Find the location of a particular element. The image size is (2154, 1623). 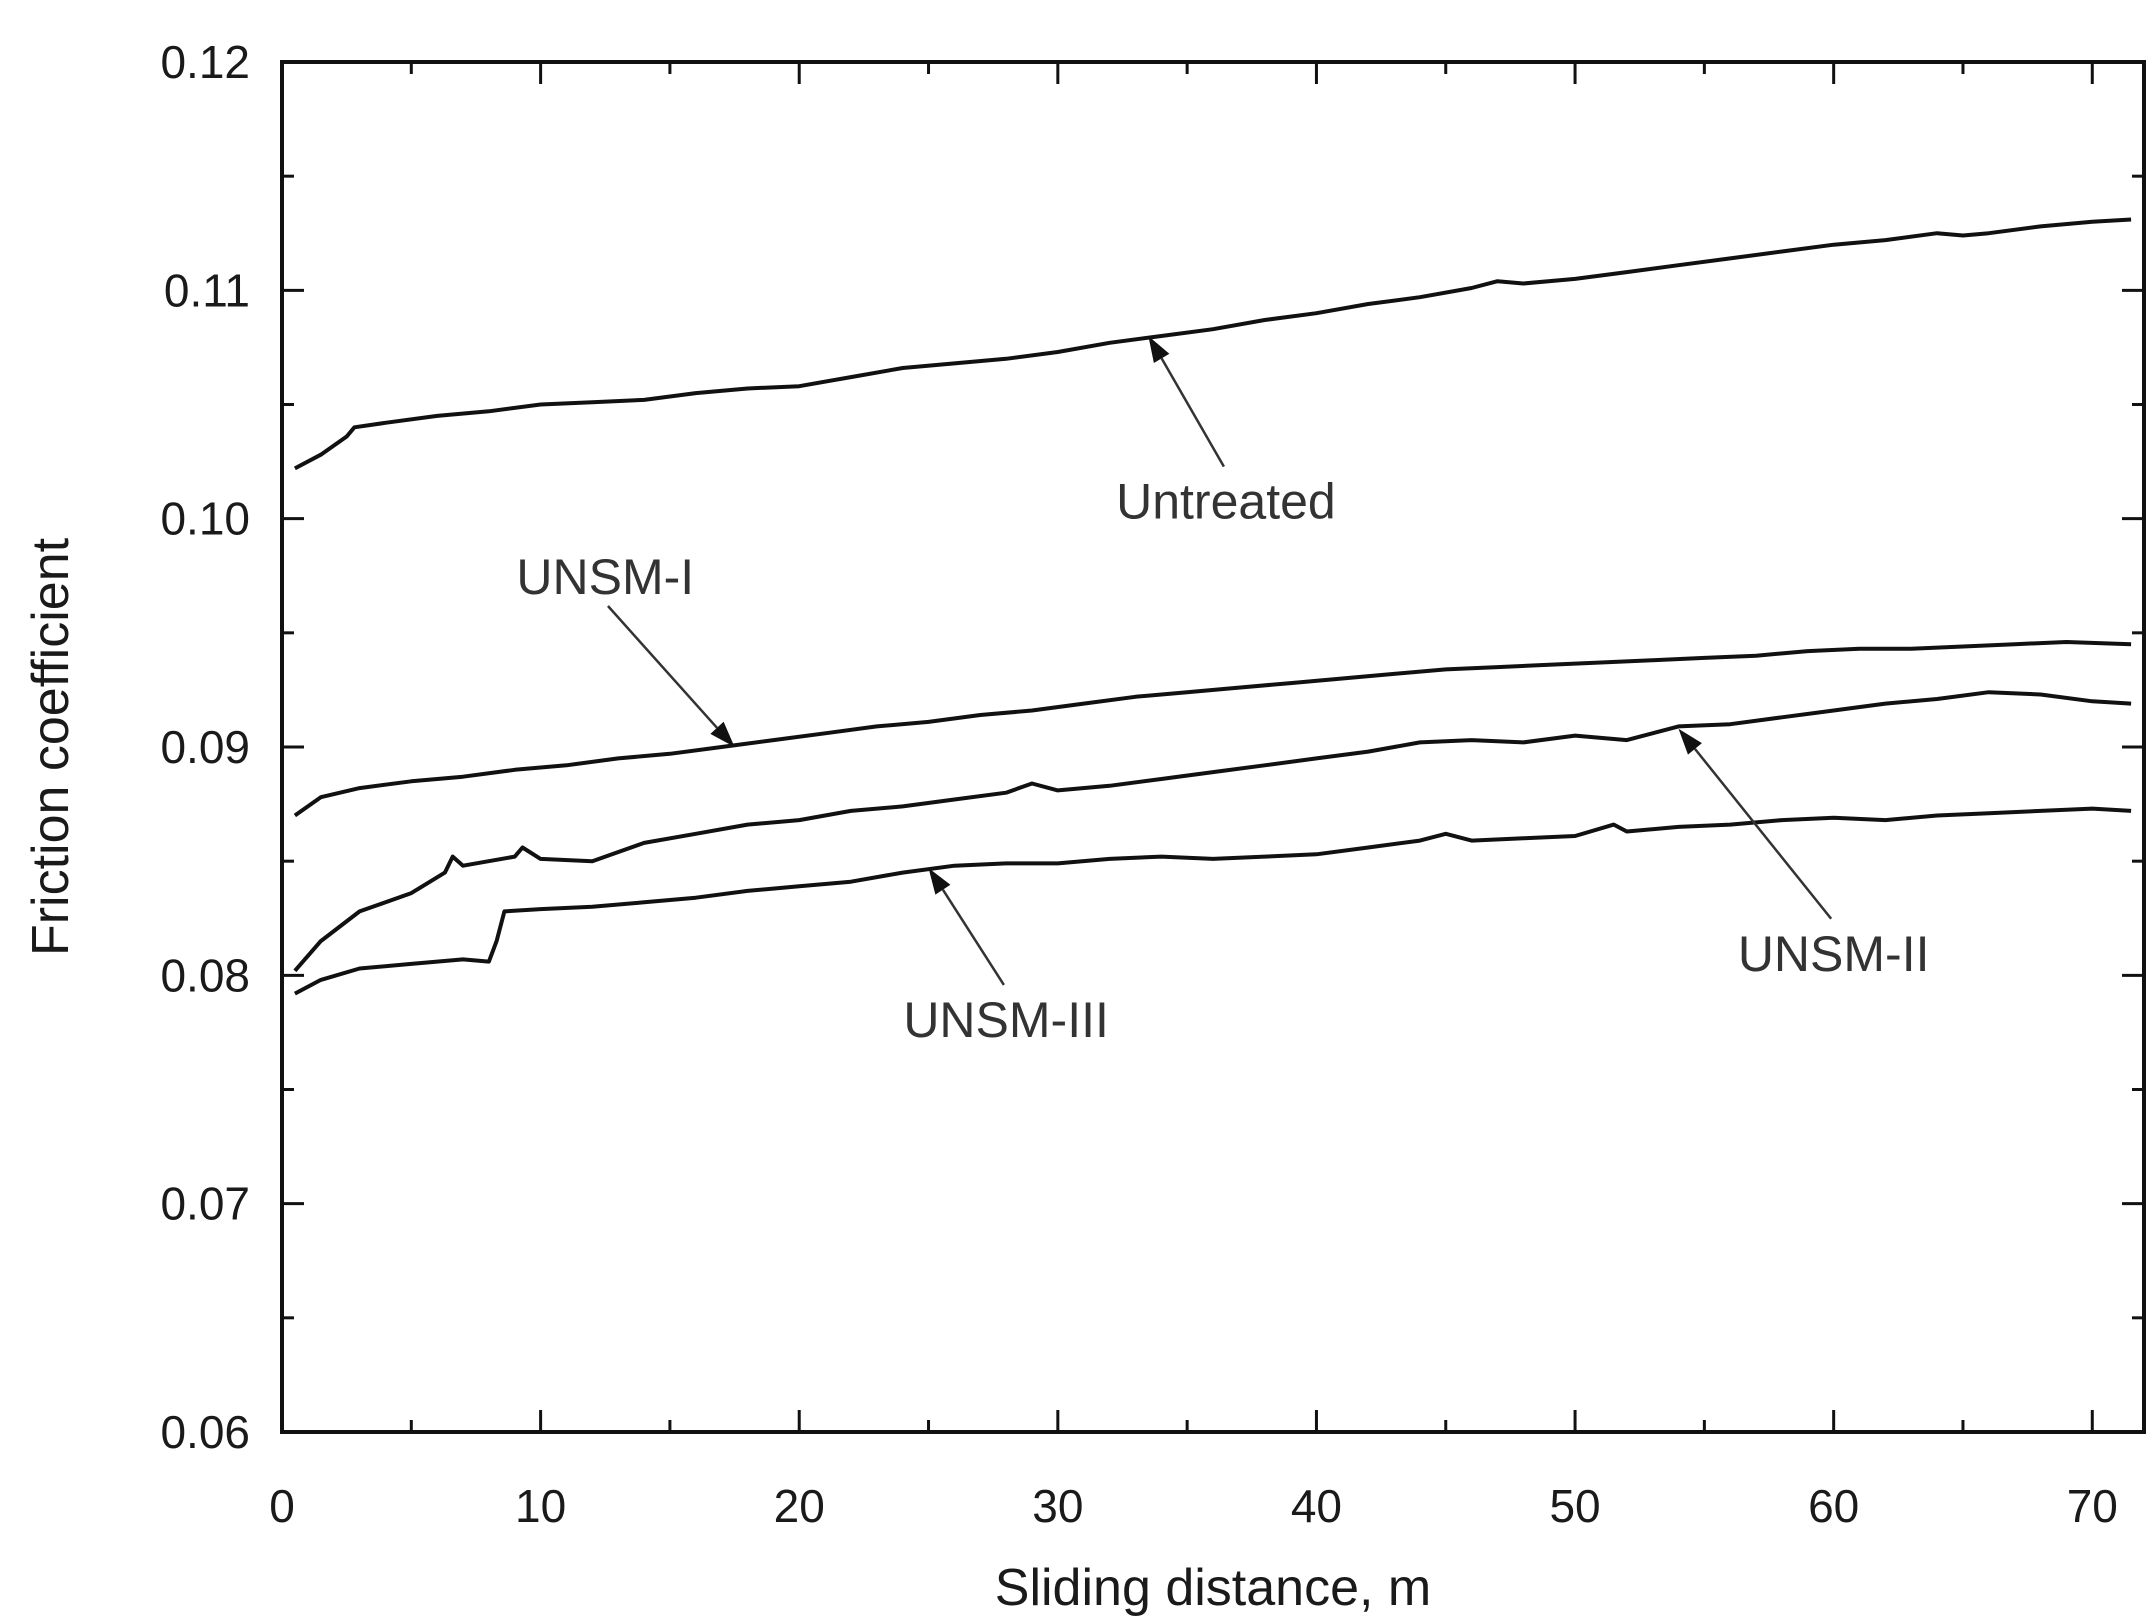

x-tick-label: 60 is located at coordinates (1833, 1506).